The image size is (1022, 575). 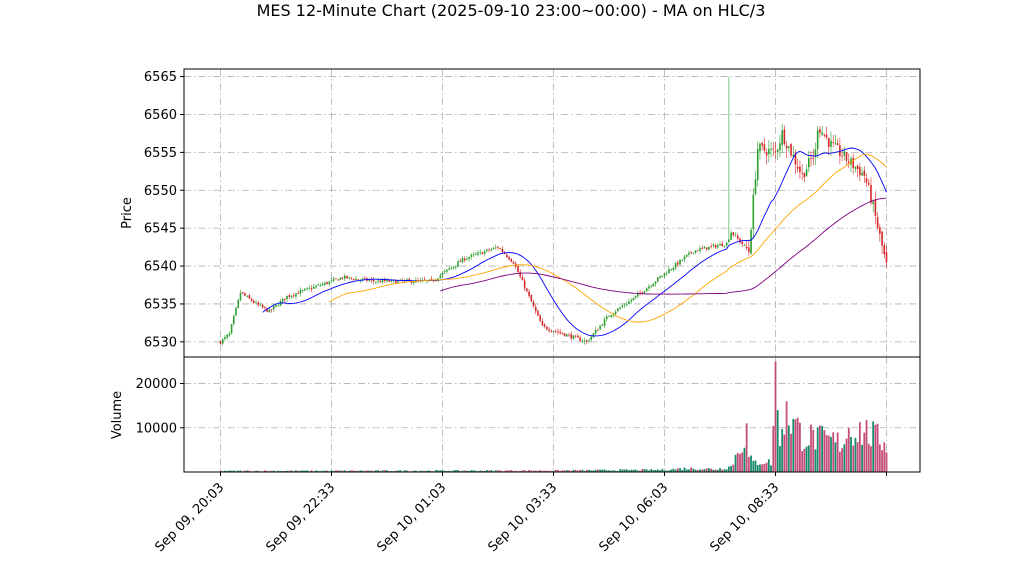 I want to click on price-tick-label: 6555, so click(x=160, y=153).